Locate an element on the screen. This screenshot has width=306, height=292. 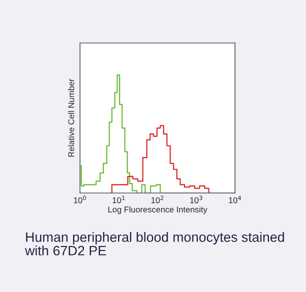
x-tick-label: 10$^{1}$ is located at coordinates (118, 200).